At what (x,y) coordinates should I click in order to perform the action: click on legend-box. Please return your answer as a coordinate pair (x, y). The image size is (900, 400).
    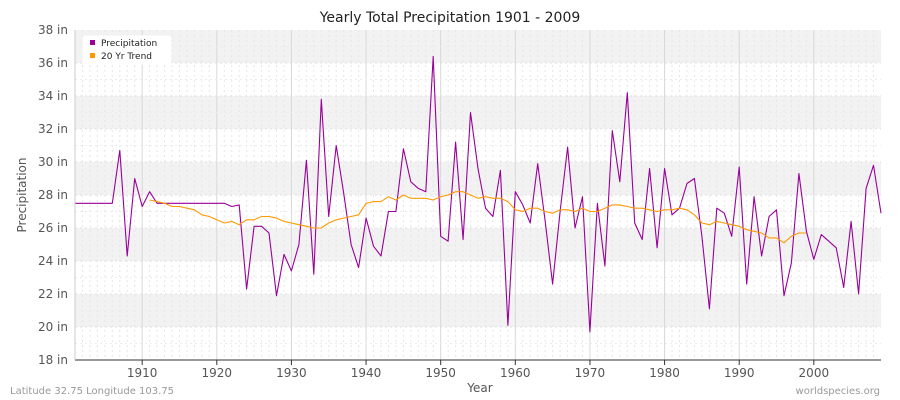
    Looking at the image, I should click on (127, 50).